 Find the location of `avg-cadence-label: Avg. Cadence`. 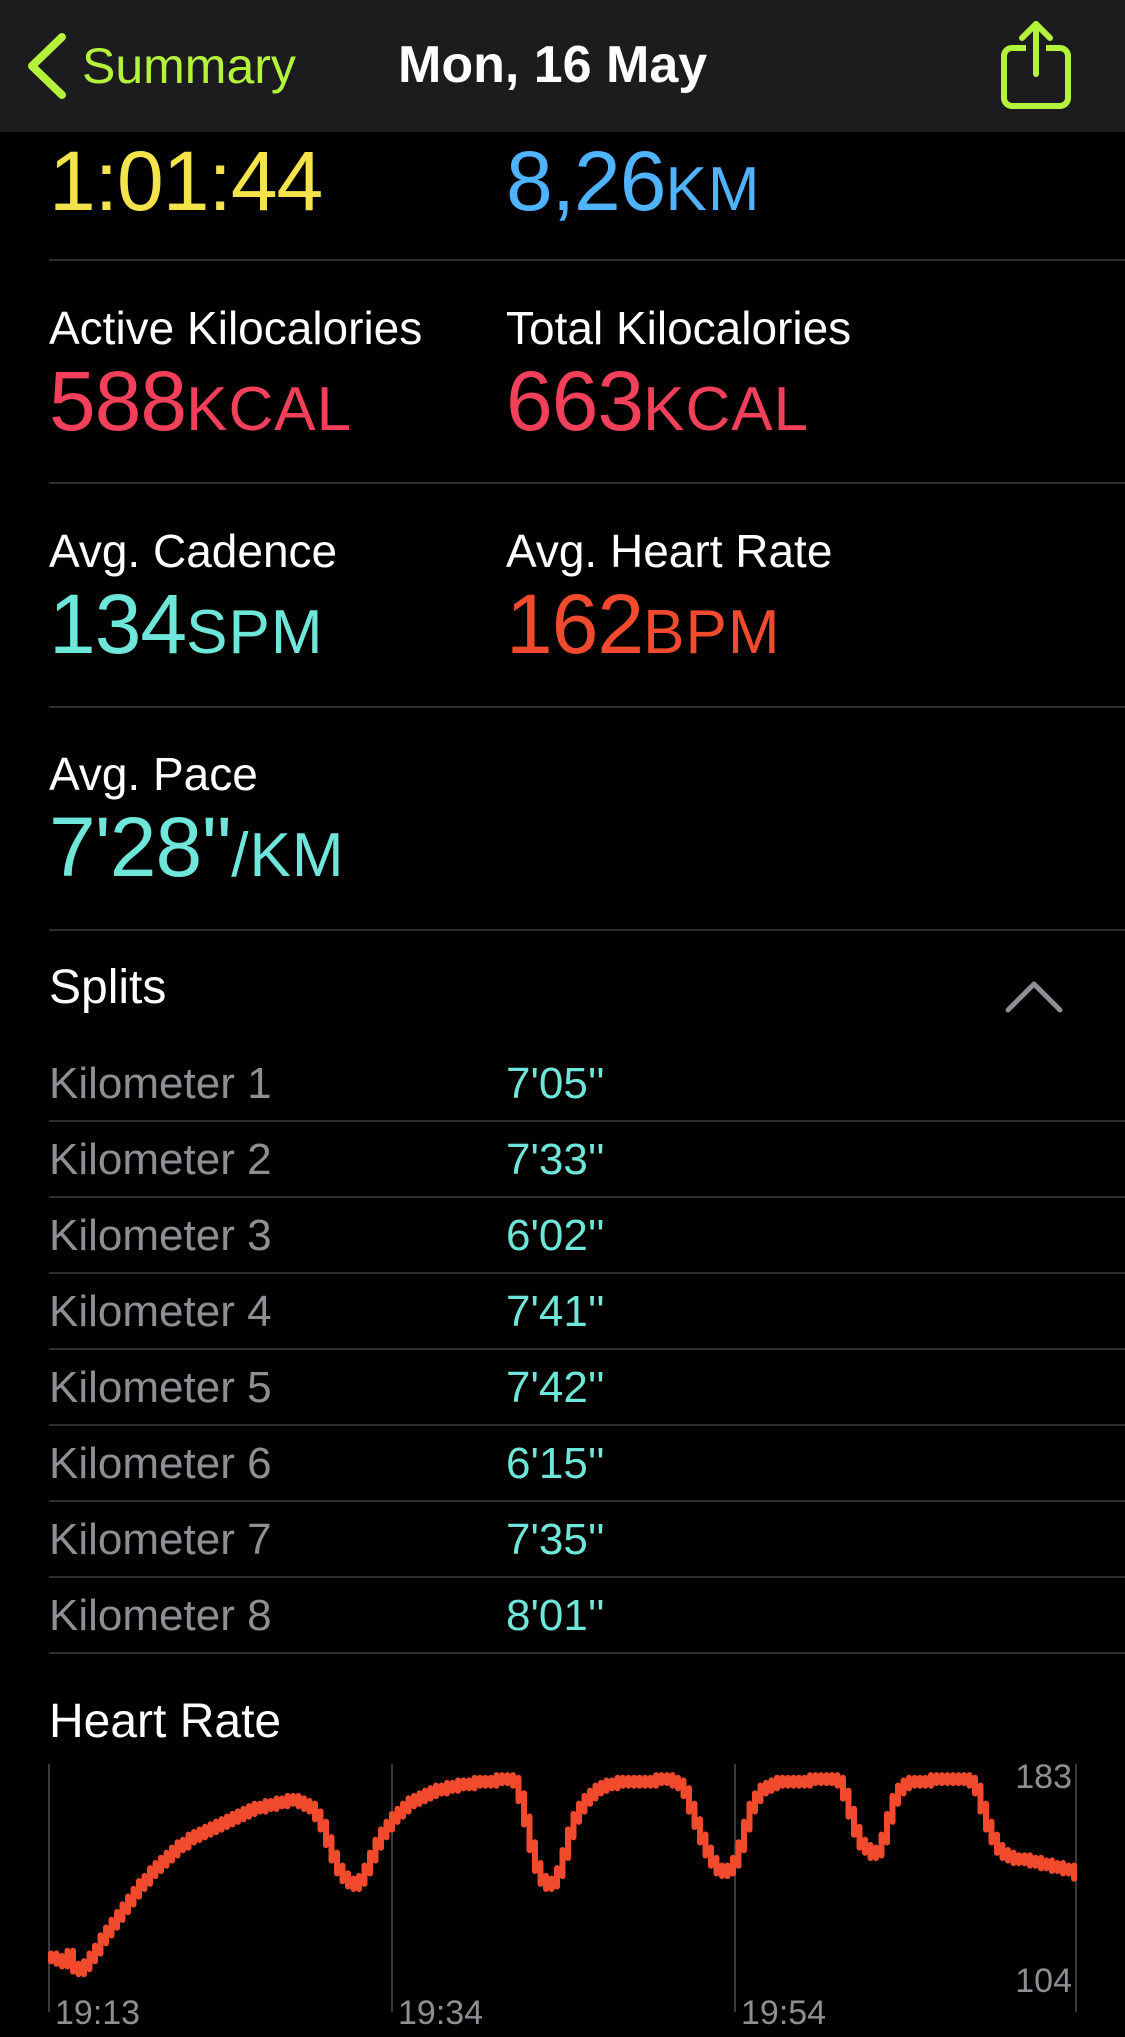

avg-cadence-label: Avg. Cadence is located at coordinates (193, 551).